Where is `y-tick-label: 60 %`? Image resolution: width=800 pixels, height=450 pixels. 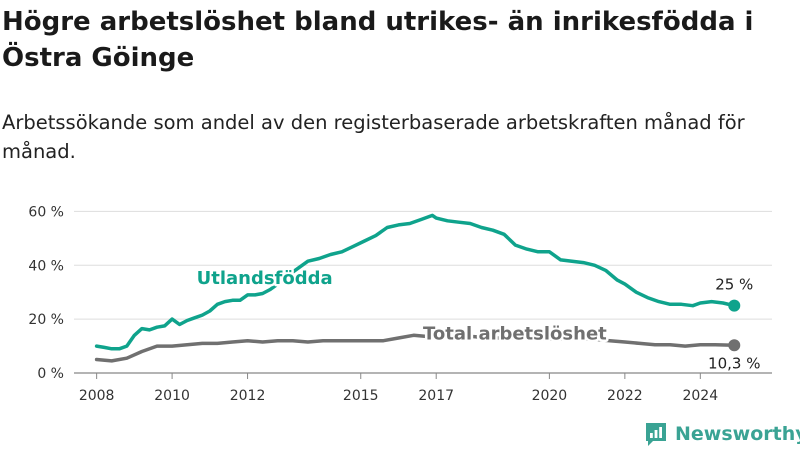
y-tick-label: 60 % is located at coordinates (46, 212).